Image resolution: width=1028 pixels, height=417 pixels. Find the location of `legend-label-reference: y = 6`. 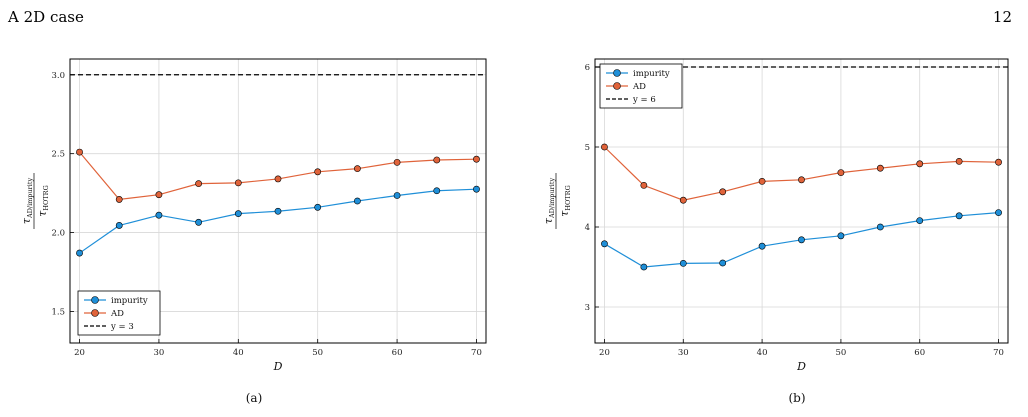

legend-label-reference: y = 6 is located at coordinates (644, 100).